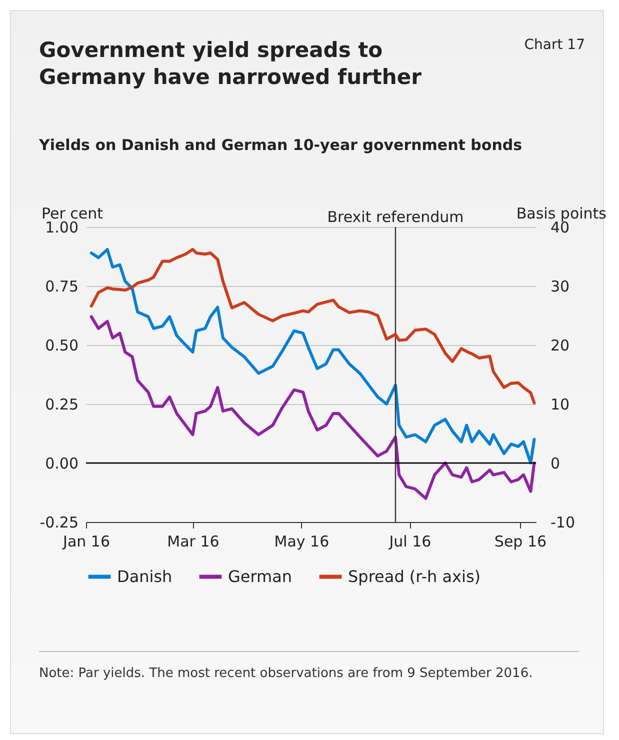 The height and width of the screenshot is (740, 619). I want to click on ref-line-label: Brexit referendum, so click(395, 217).